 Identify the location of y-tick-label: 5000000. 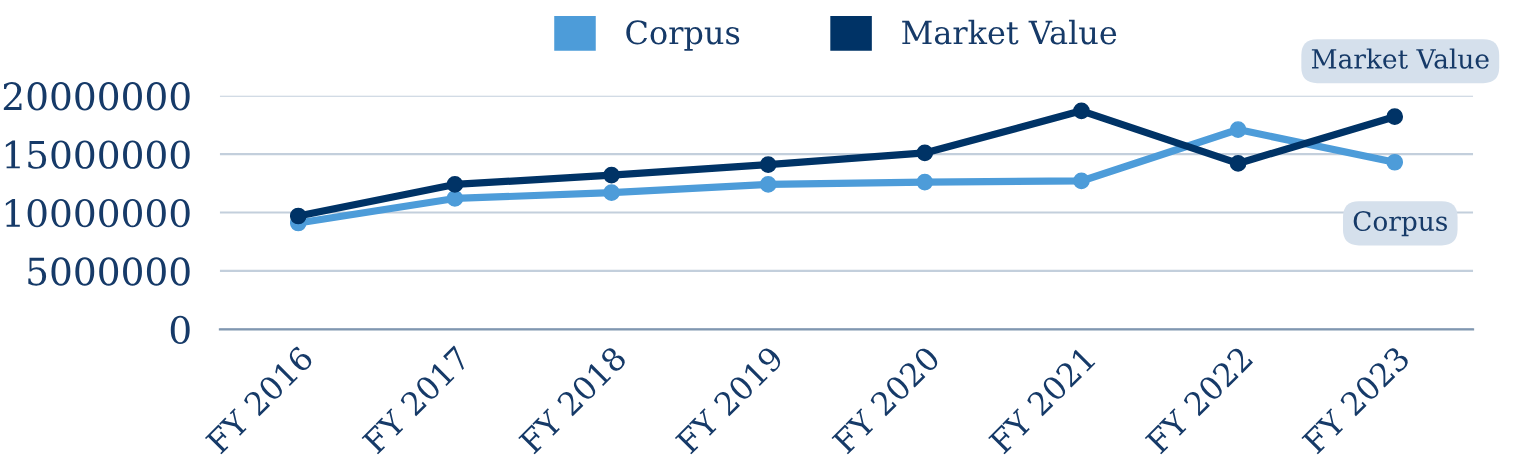
(109, 271).